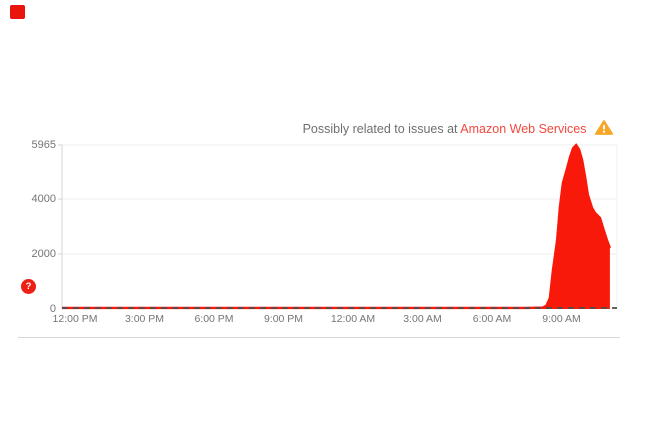  What do you see at coordinates (43, 199) in the screenshot?
I see `y-tick-label-4000: 4000` at bounding box center [43, 199].